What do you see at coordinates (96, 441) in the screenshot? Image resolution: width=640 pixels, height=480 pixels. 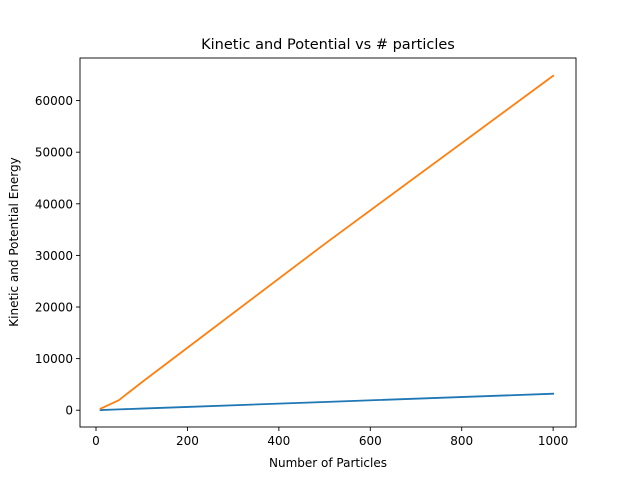 I see `x-tick-label: 0` at bounding box center [96, 441].